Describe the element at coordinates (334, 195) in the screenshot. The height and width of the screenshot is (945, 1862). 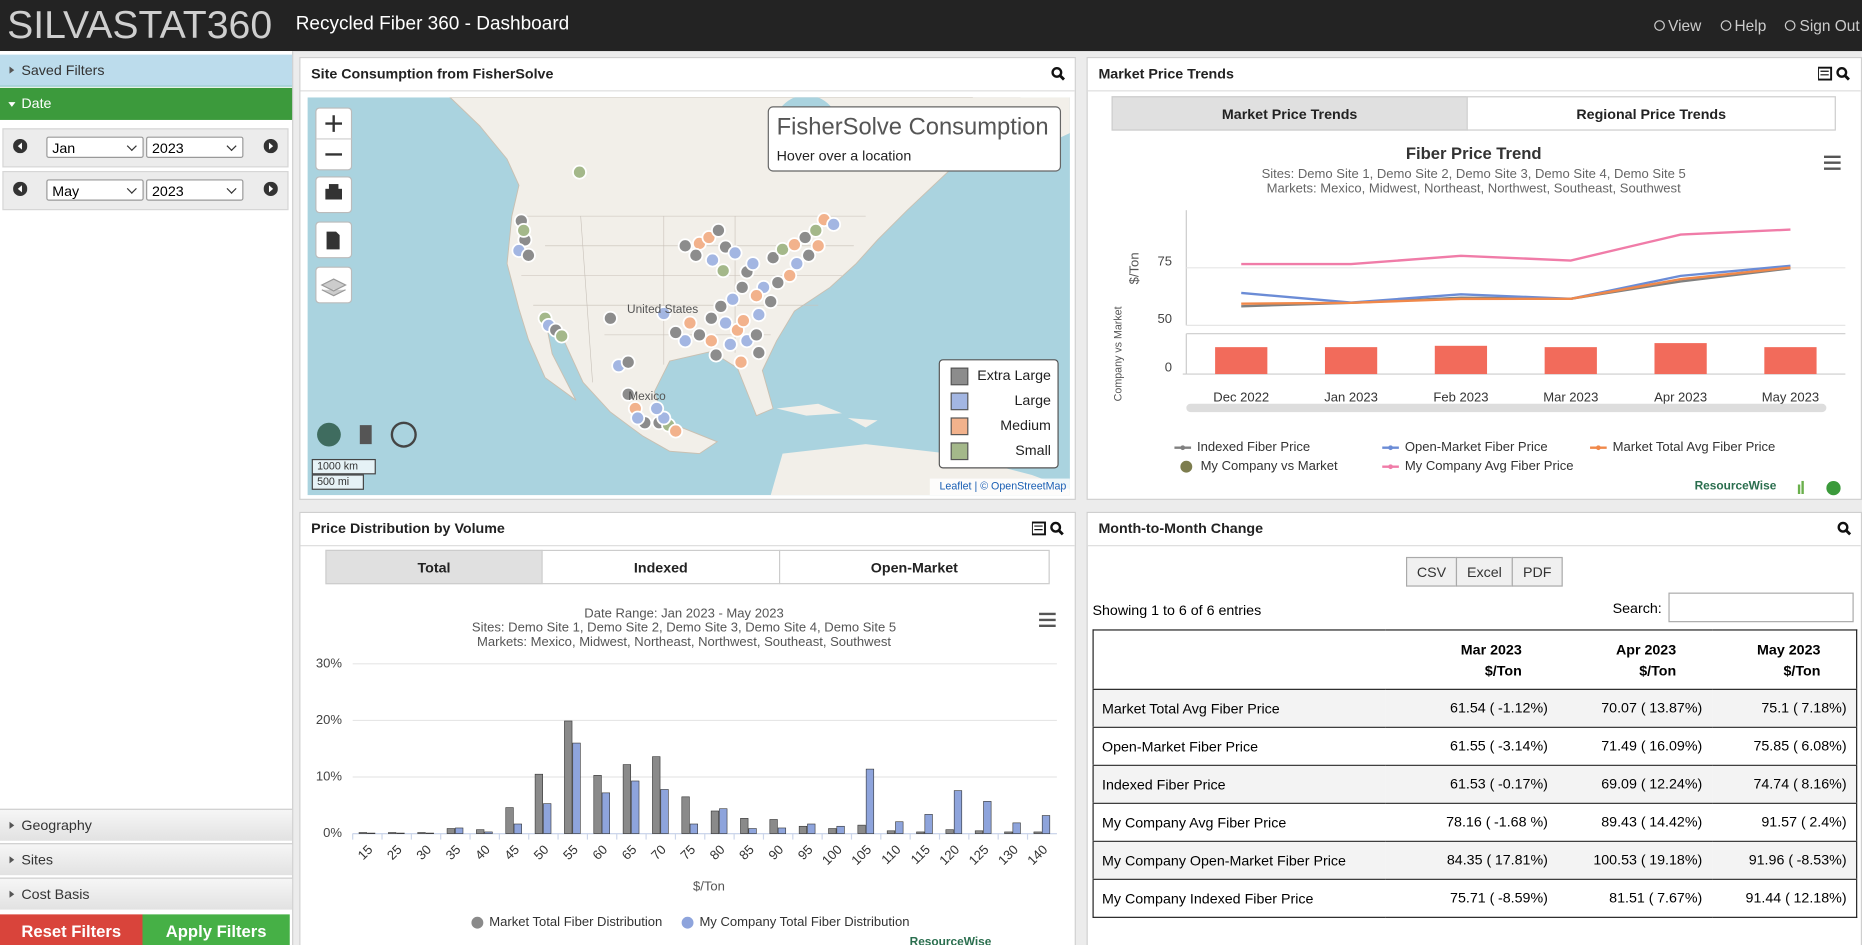
I see `print-button` at that location.